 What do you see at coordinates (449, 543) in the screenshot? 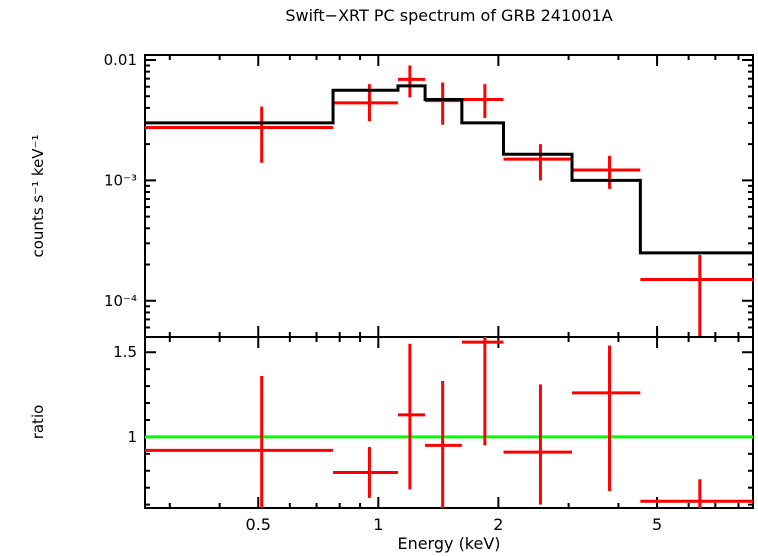
I see `x-axis-label-energy: Energy (keV)` at bounding box center [449, 543].